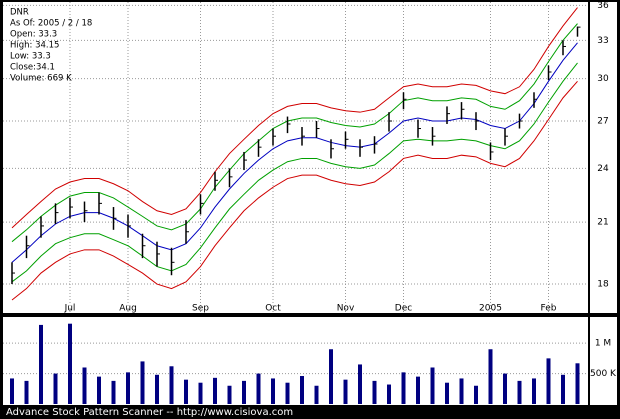 Image resolution: width=620 pixels, height=419 pixels. What do you see at coordinates (33, 35) in the screenshot?
I see `info-text: Open: 33.3` at bounding box center [33, 35].